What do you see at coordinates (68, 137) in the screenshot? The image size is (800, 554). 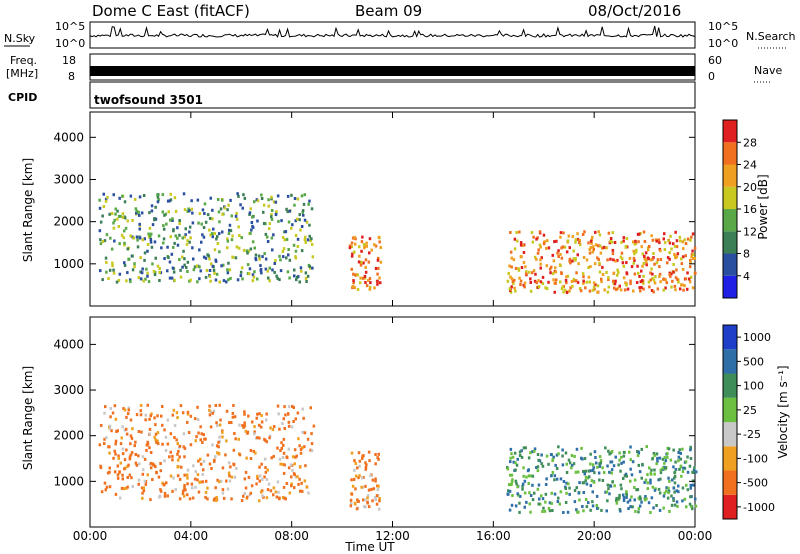 I see `power-ytick-label: 4000` at bounding box center [68, 137].